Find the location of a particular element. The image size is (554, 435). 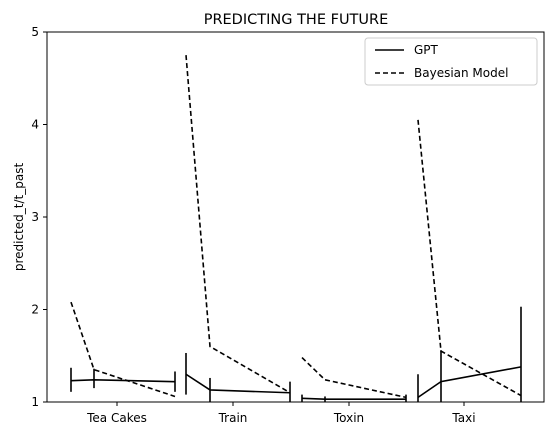

x-tick-label: Train is located at coordinates (233, 418).